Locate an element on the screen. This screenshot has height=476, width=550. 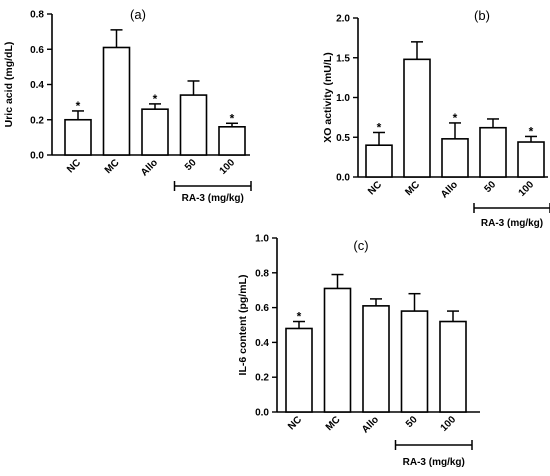
y-tick-label: 2.0 is located at coordinates (343, 19).